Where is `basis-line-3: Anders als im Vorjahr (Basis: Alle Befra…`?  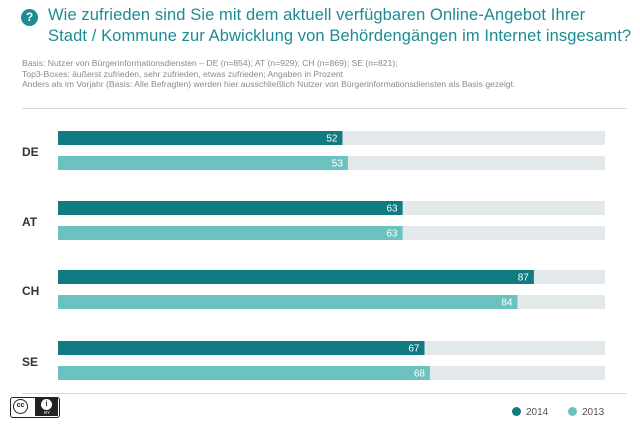 basis-line-3: Anders als im Vorjahr (Basis: Alle Befra… is located at coordinates (269, 84).